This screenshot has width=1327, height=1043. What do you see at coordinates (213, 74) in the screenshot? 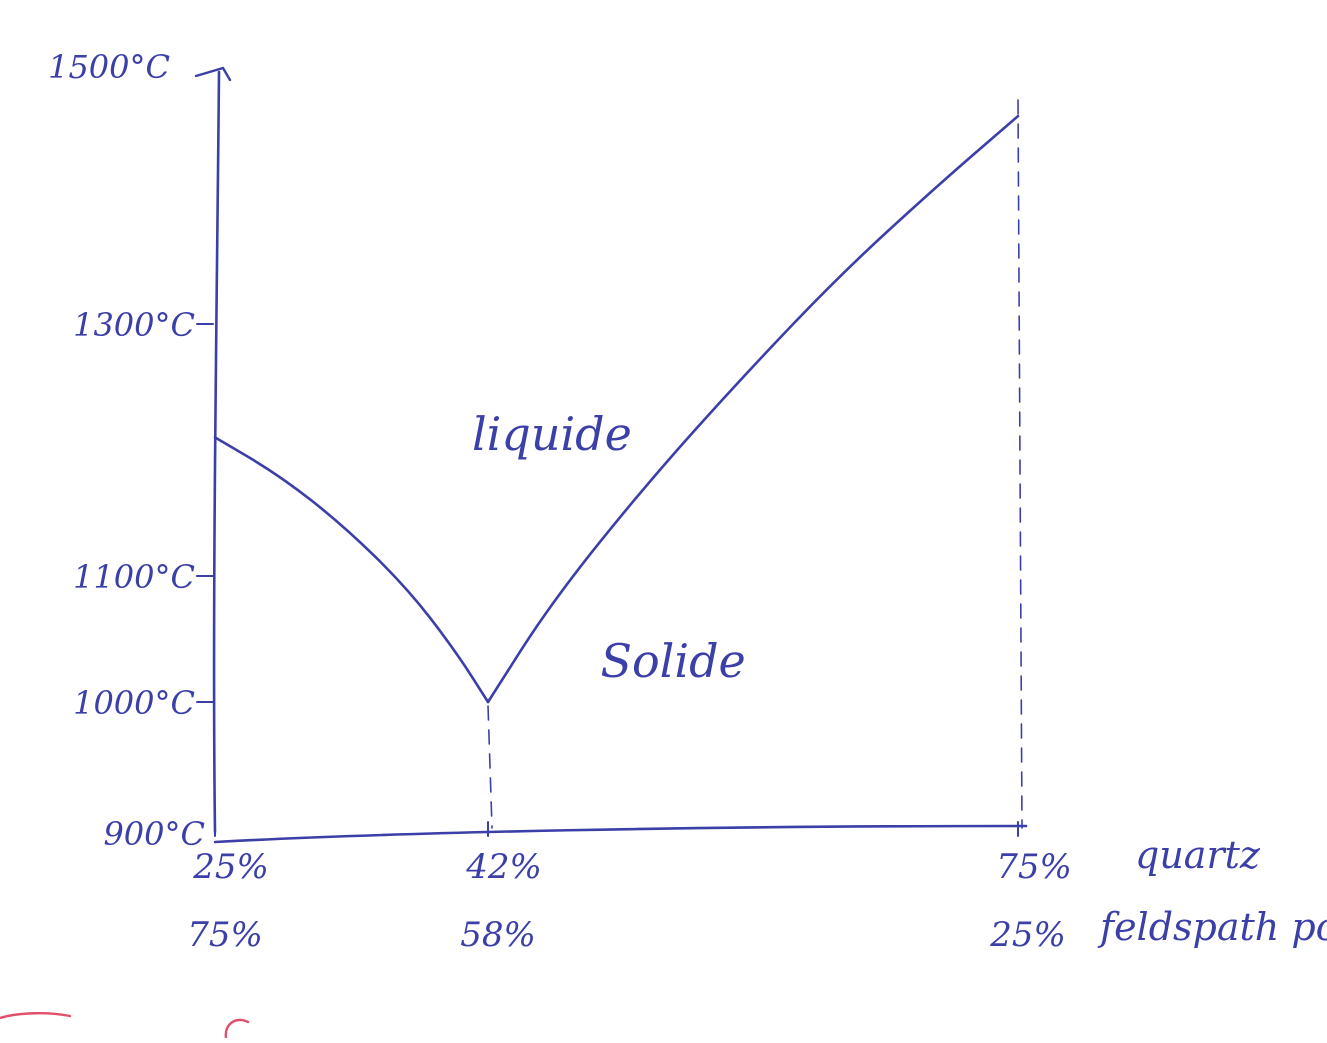
I see `y-axis-arrow` at bounding box center [213, 74].